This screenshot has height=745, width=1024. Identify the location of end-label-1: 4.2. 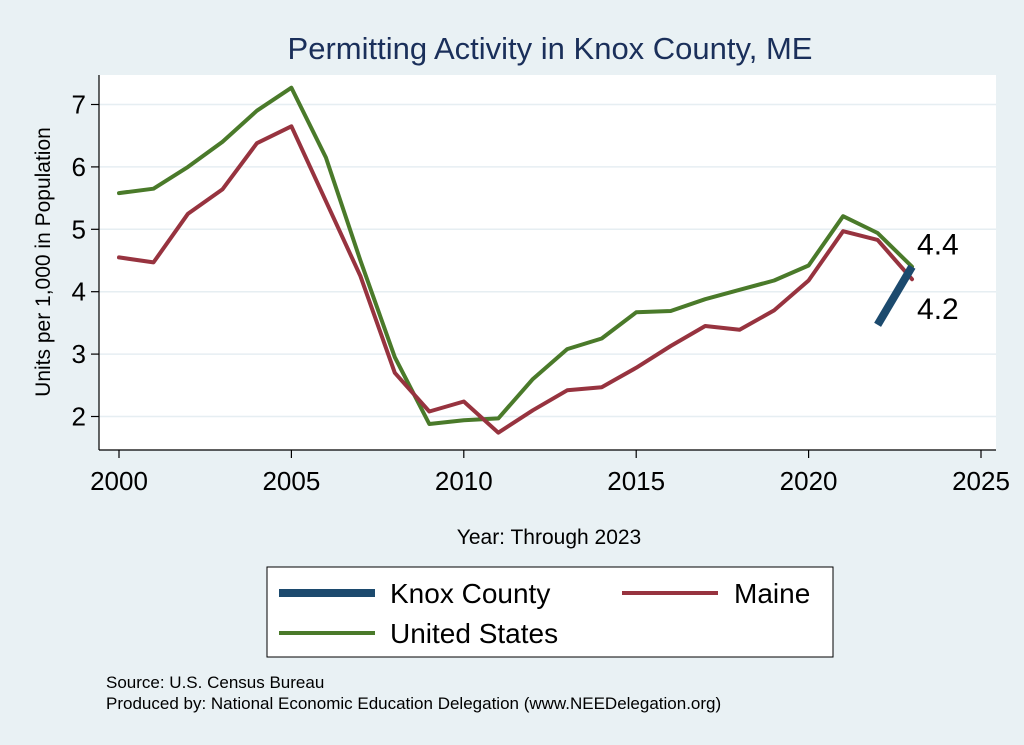
(938, 309).